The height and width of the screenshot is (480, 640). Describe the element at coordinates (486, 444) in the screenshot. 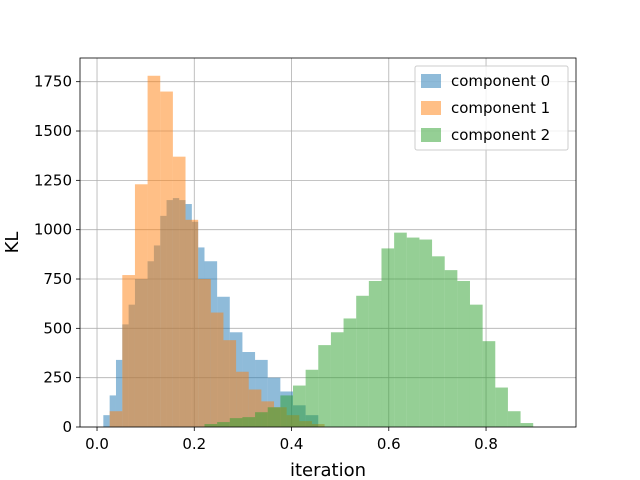

I see `x-tick-label: 0.8` at that location.